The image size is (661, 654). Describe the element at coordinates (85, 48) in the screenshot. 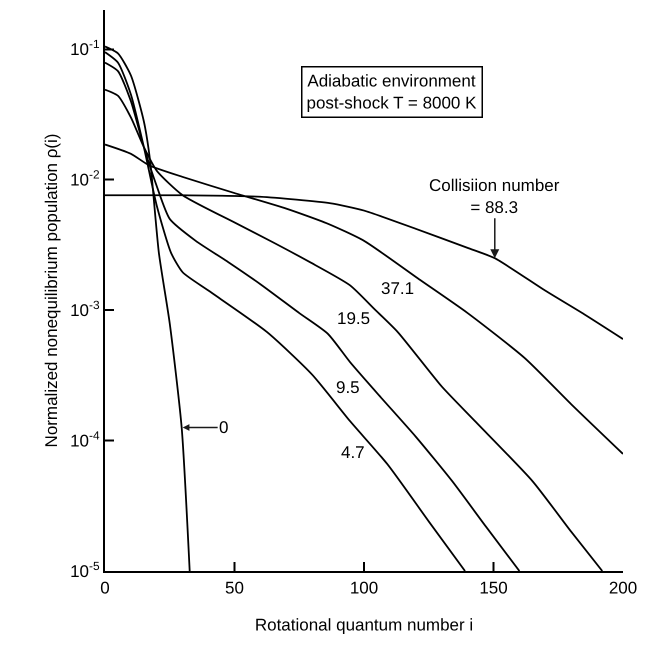

I see `y-tick-label: 10$^{-1}$` at that location.